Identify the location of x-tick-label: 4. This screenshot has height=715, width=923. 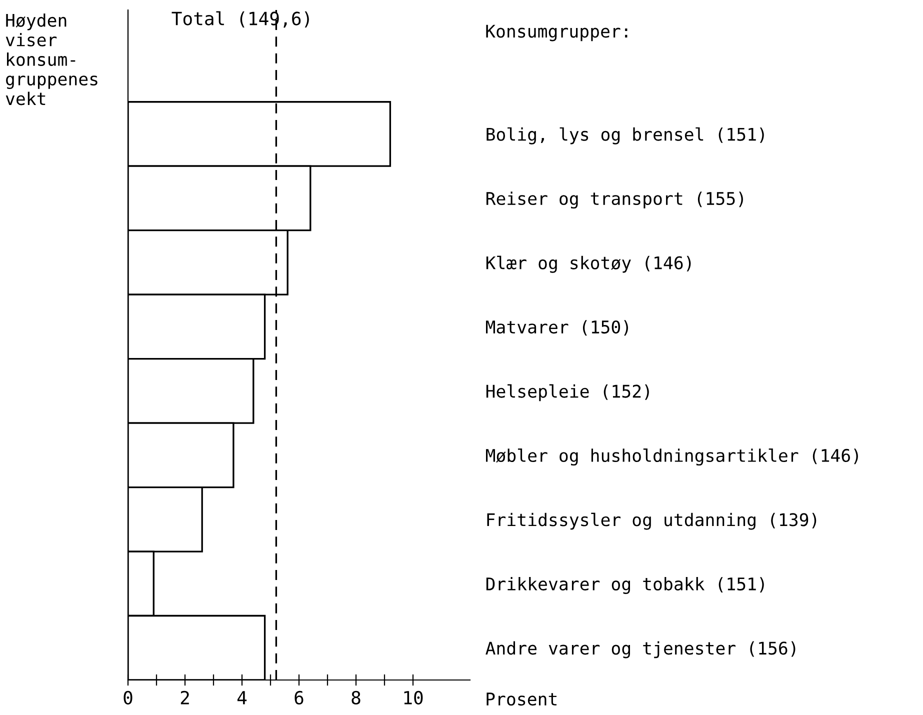
(242, 697).